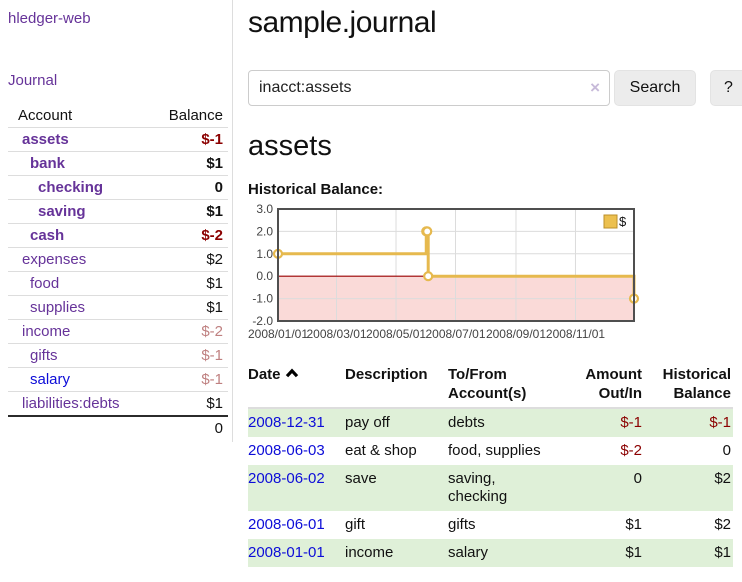 This screenshot has height=582, width=742. I want to click on description-cell: gift, so click(355, 524).